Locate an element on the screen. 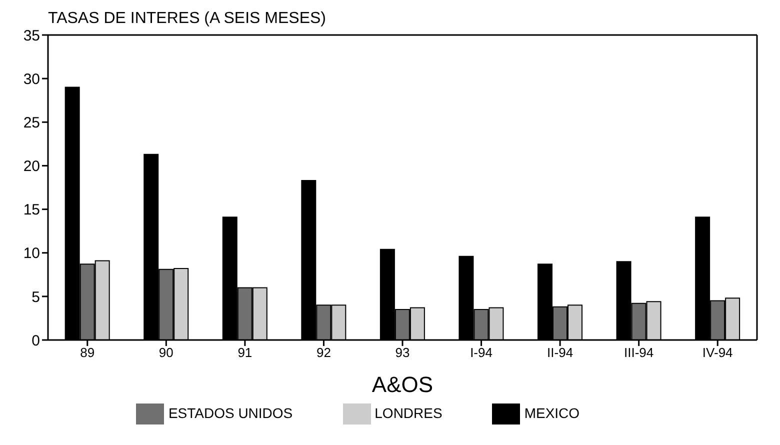  legend-label: ESTADOS UNIDOS is located at coordinates (230, 412).